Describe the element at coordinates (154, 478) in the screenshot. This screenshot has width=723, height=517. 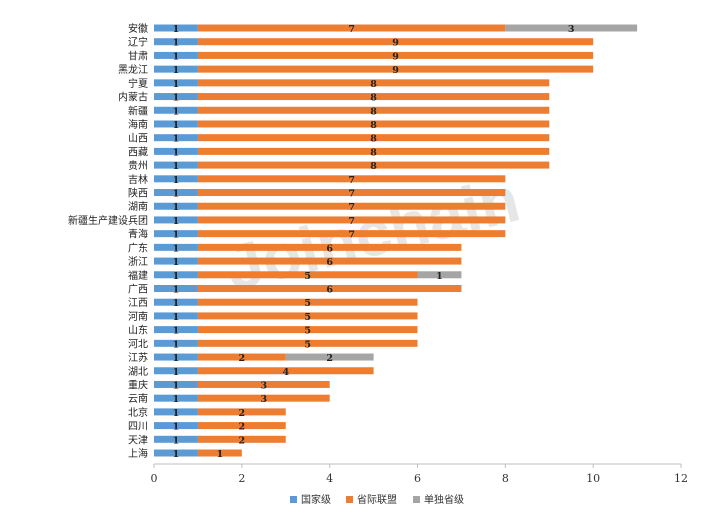
I see `x-tick-label: 0` at that location.